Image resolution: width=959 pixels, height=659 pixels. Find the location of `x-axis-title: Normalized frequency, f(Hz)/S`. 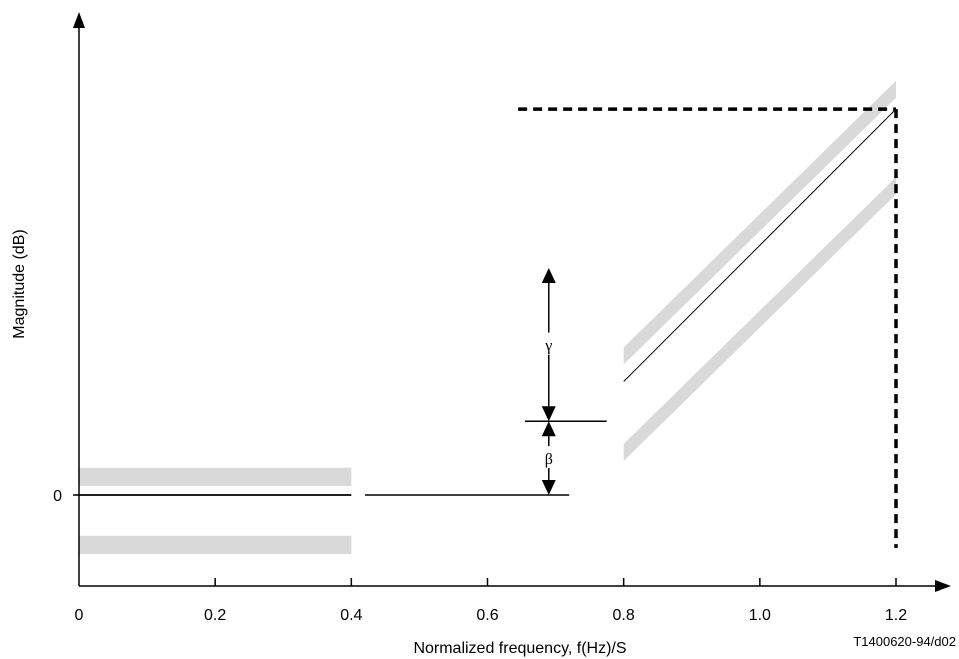

x-axis-title: Normalized frequency, f(Hz)/S is located at coordinates (519, 648).